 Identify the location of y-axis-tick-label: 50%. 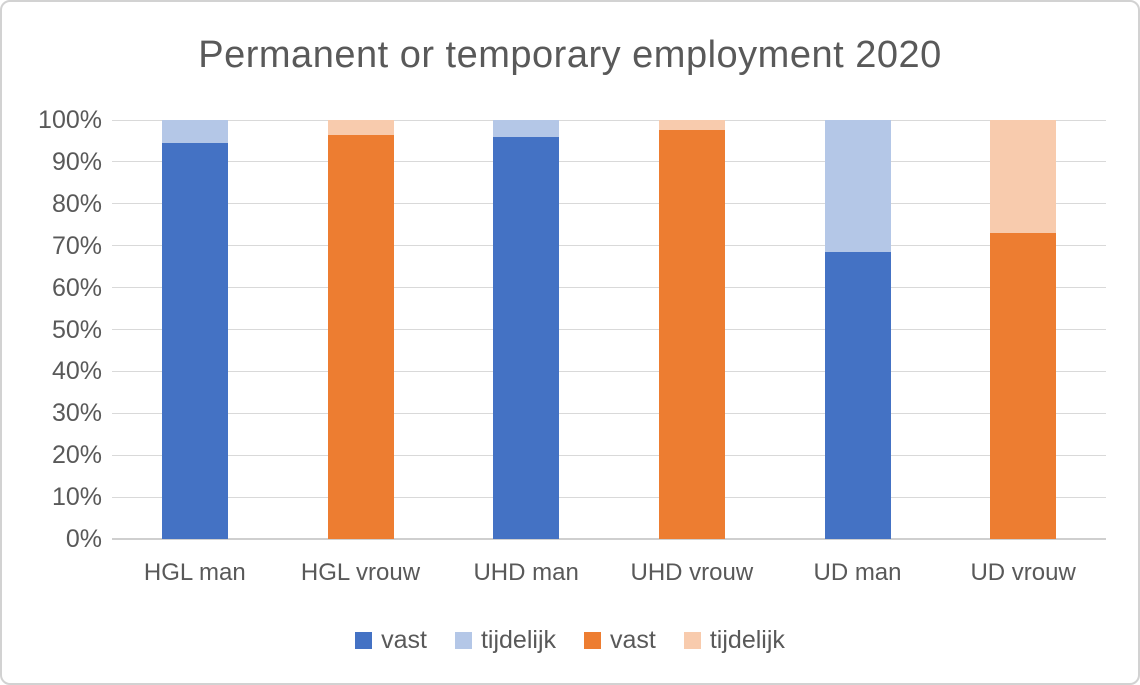
(76, 329).